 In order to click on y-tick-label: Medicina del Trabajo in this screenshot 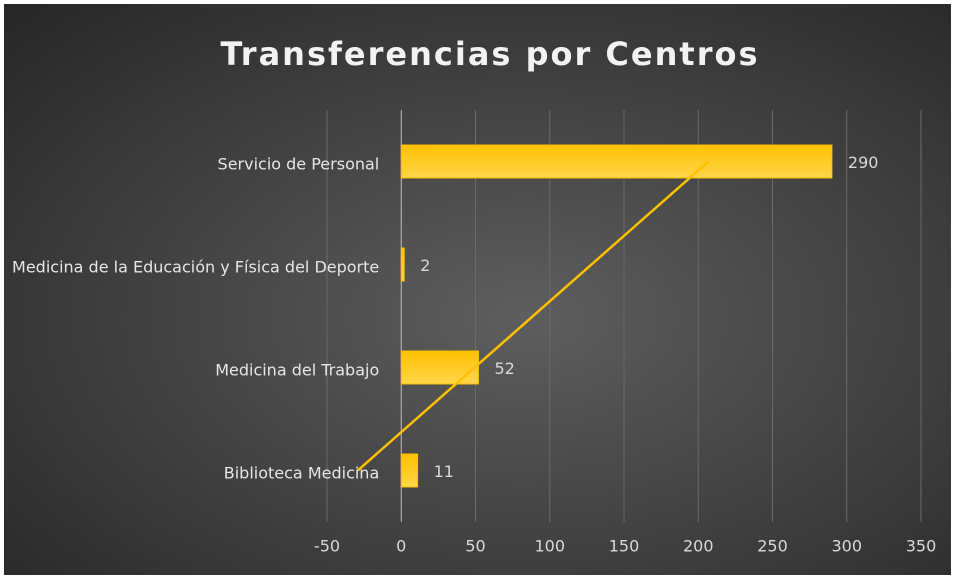, I will do `click(297, 369)`.